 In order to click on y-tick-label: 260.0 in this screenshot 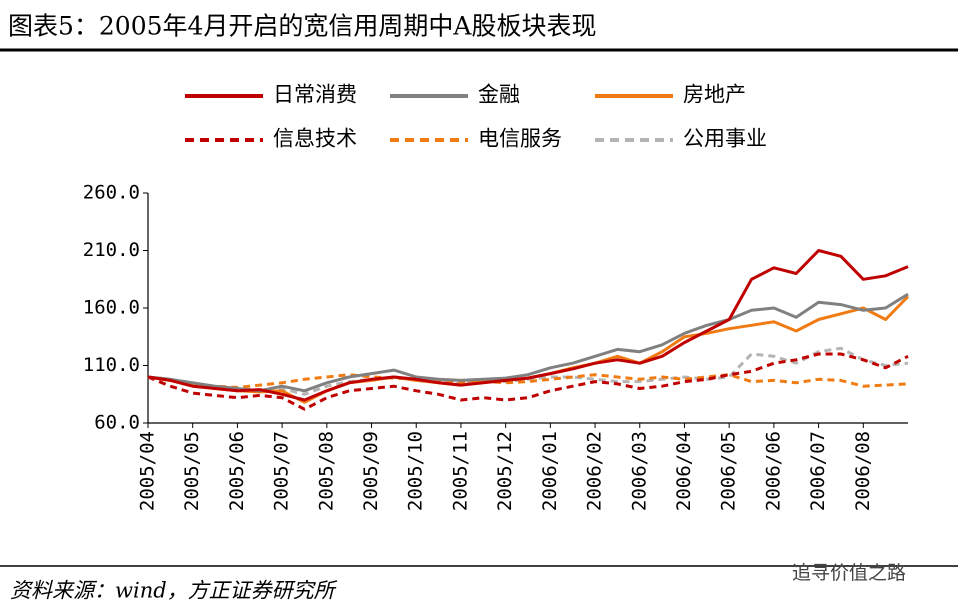, I will do `click(111, 193)`.